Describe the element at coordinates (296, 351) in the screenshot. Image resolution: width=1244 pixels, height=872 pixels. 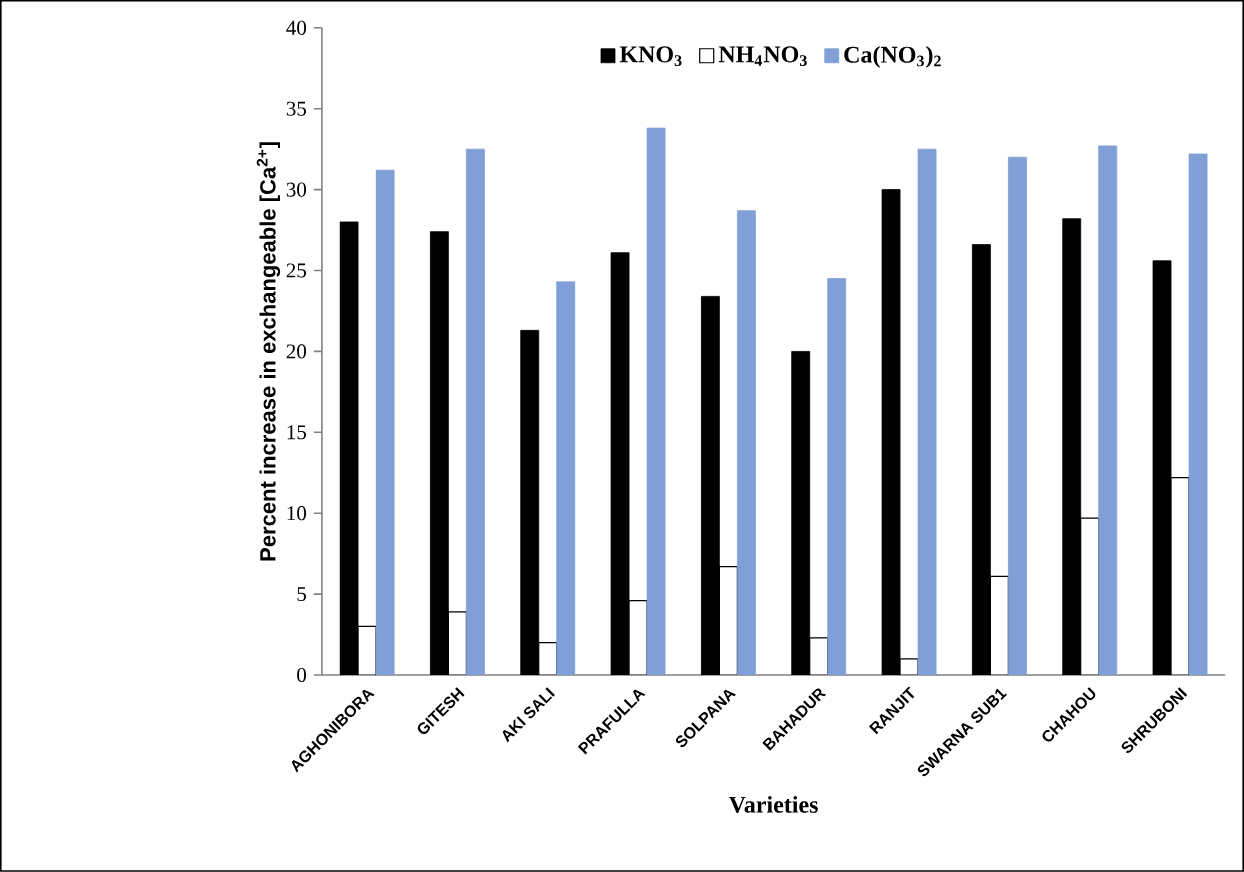
I see `y-tick-label: 20` at that location.